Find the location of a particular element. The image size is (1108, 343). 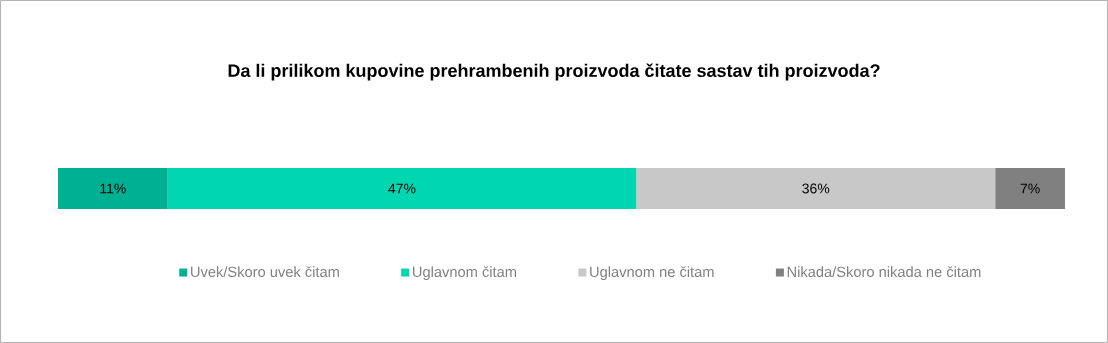

data-label: 36% is located at coordinates (816, 188).